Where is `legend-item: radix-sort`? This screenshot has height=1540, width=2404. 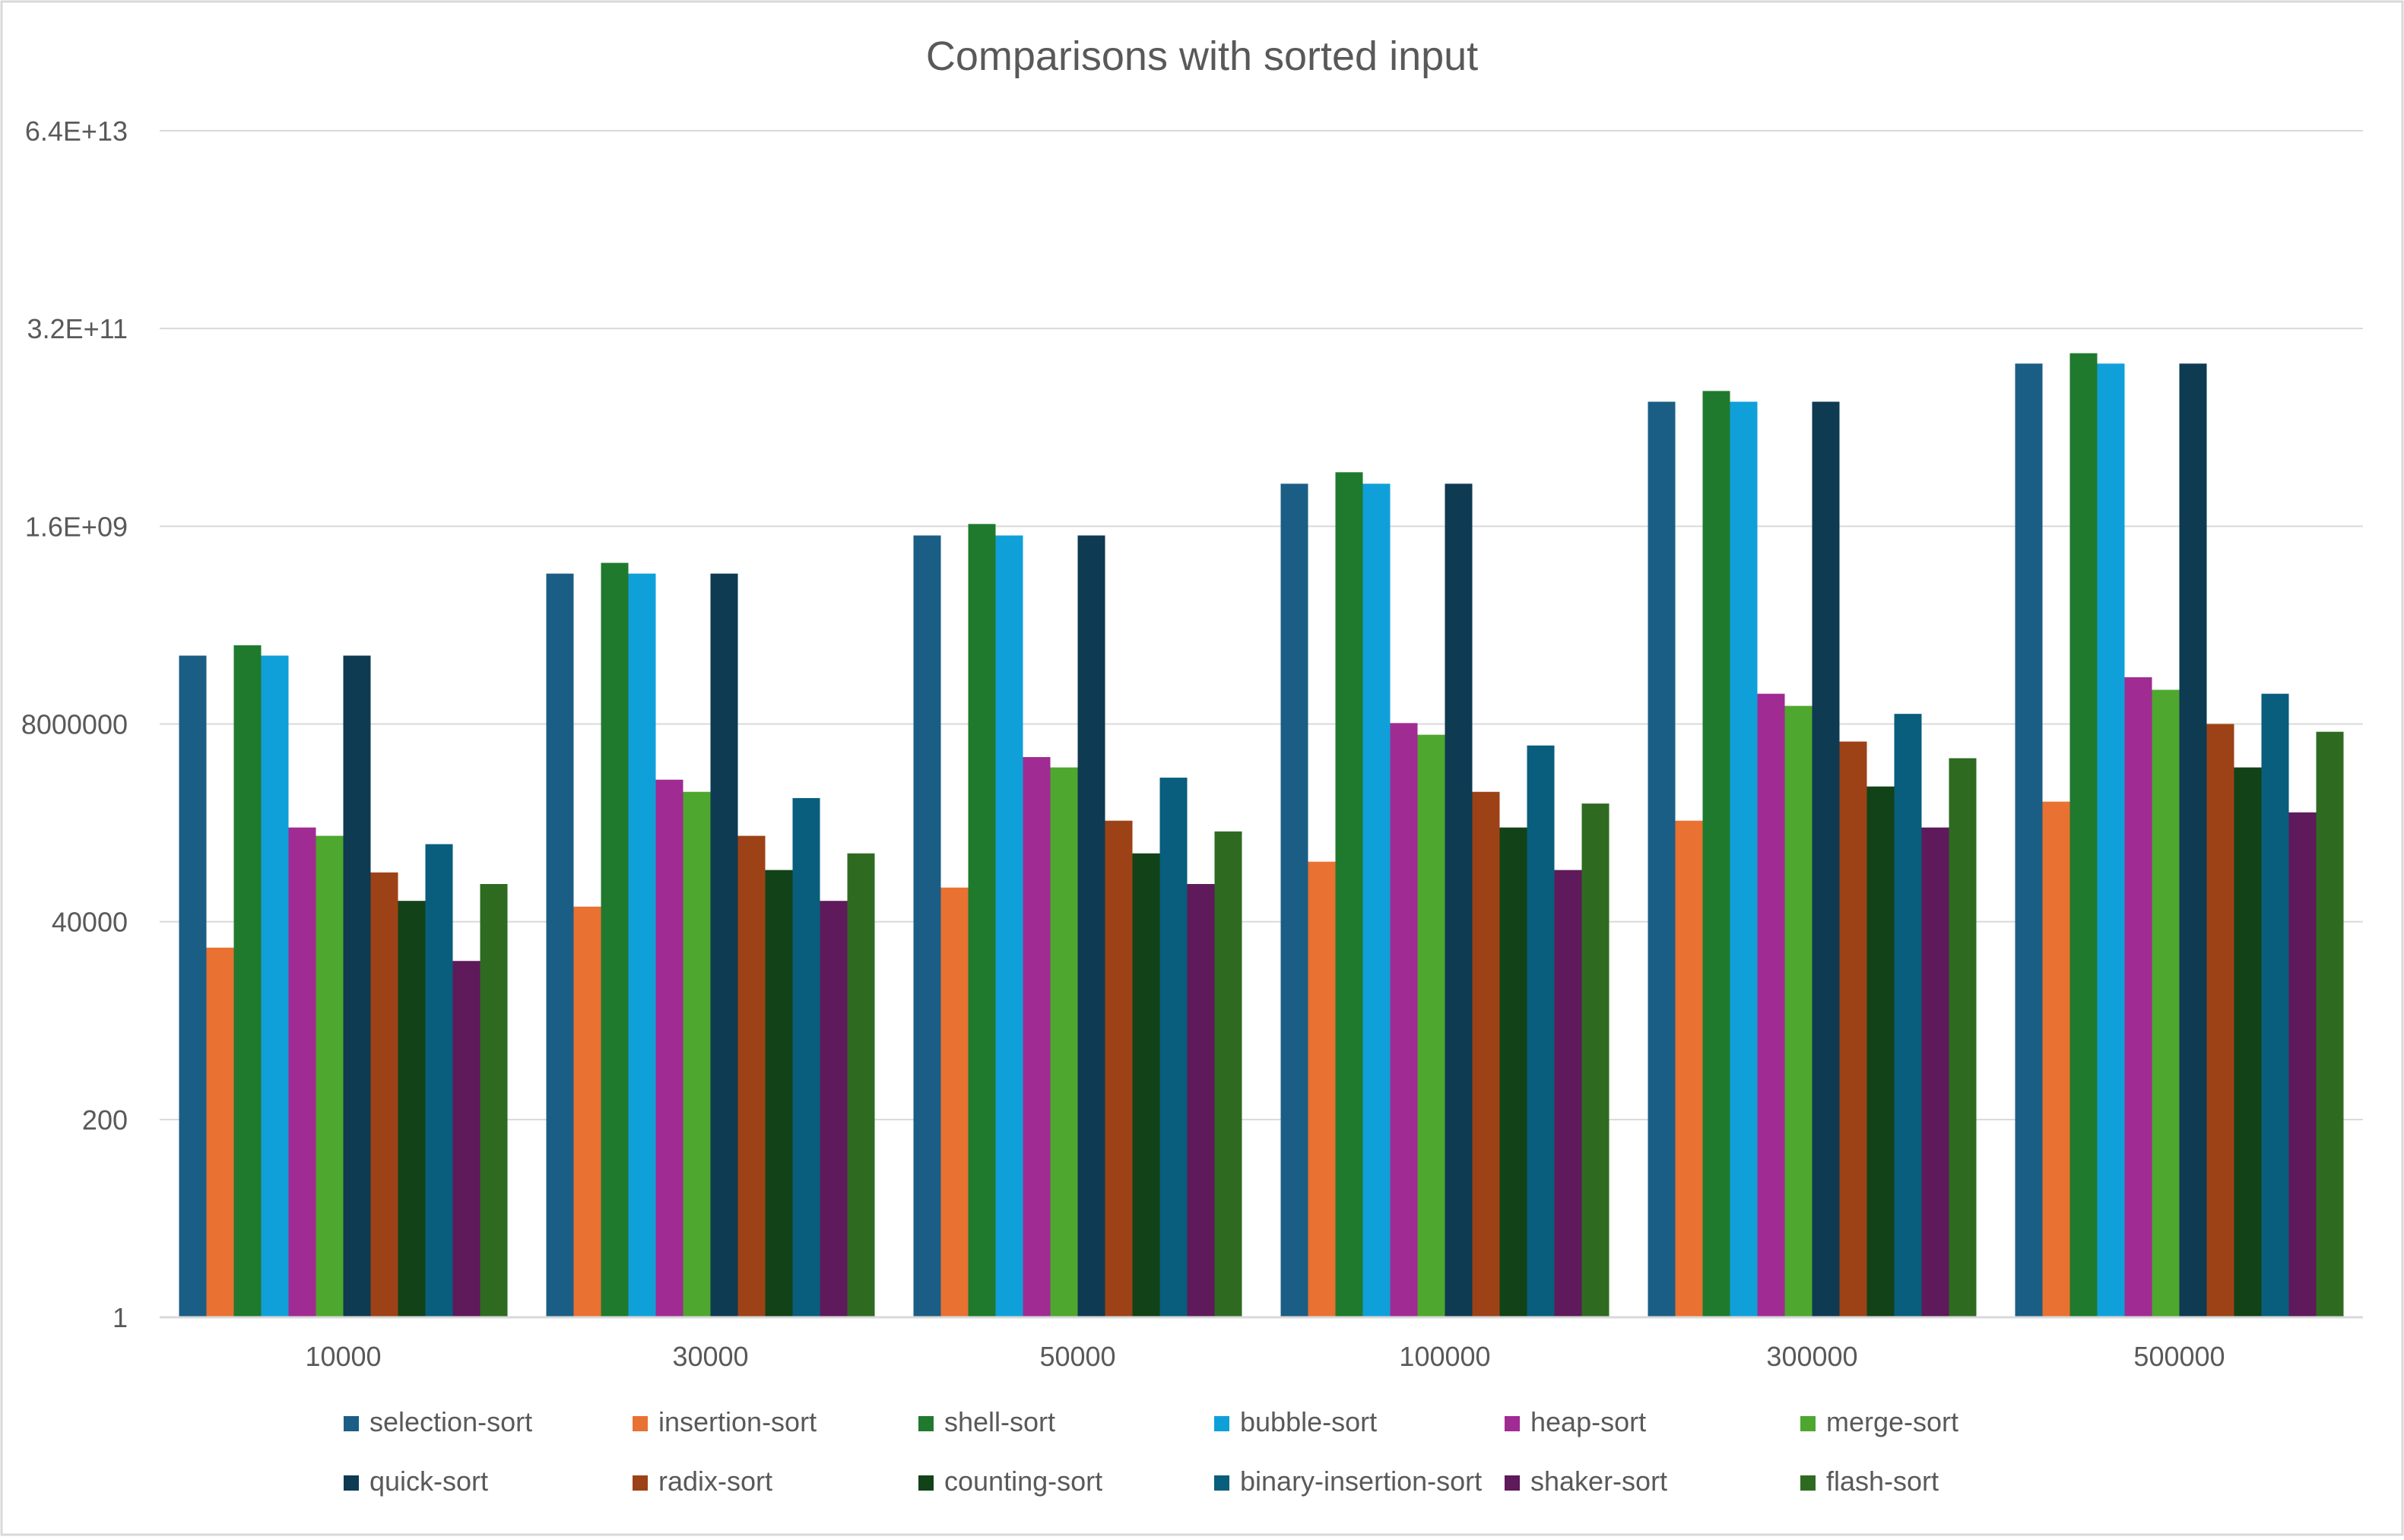 legend-item: radix-sort is located at coordinates (702, 1481).